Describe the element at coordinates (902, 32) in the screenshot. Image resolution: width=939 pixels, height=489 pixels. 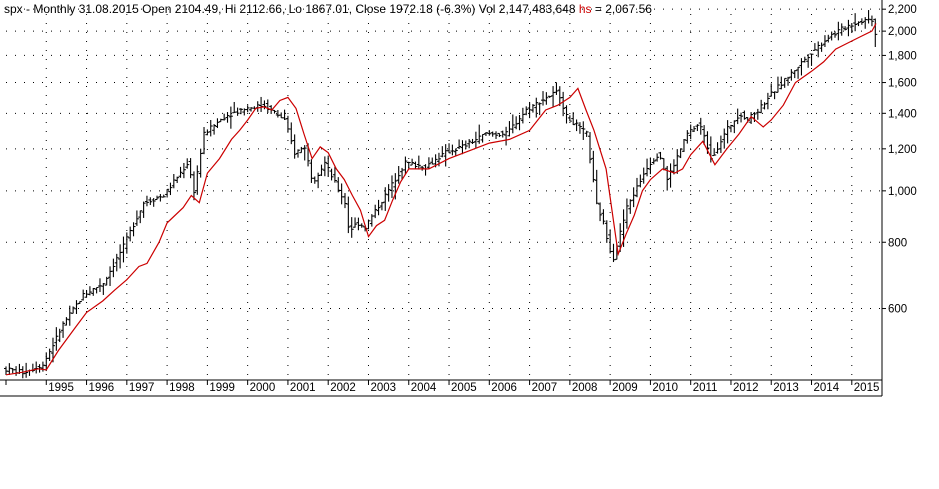
I see `y-tick-label: 2,000` at that location.